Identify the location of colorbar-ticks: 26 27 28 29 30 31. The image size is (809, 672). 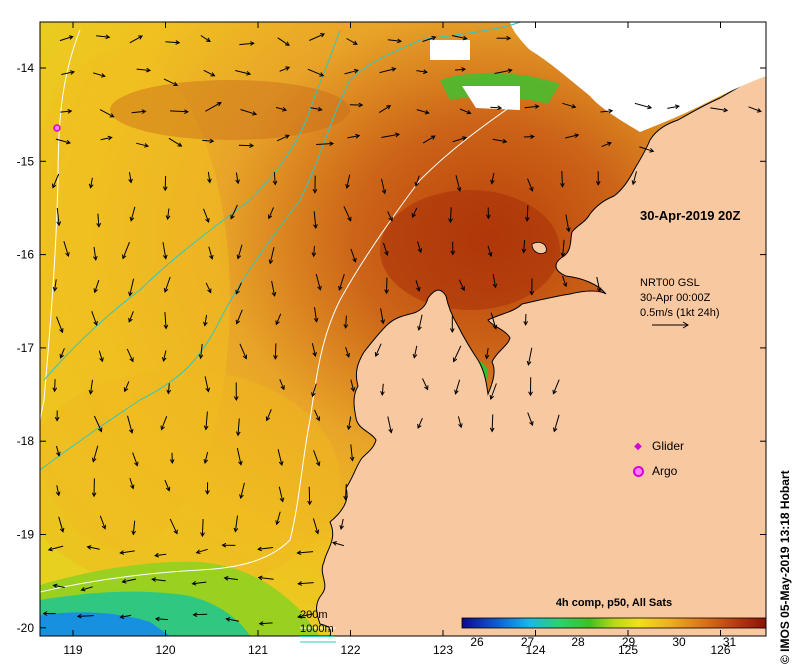
(603, 642).